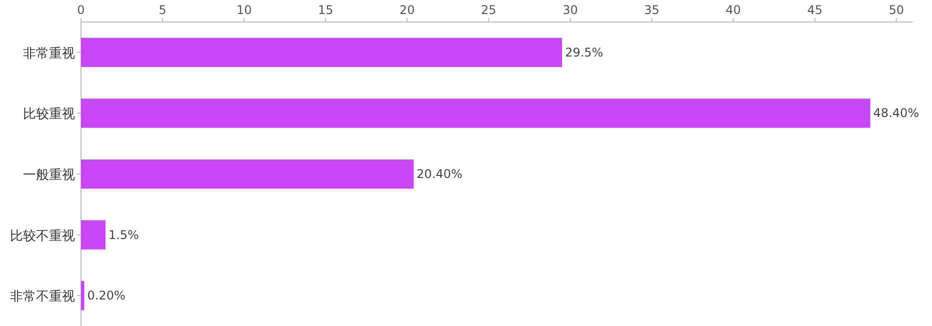 The height and width of the screenshot is (326, 932). I want to click on x-tick-label: 25, so click(488, 10).